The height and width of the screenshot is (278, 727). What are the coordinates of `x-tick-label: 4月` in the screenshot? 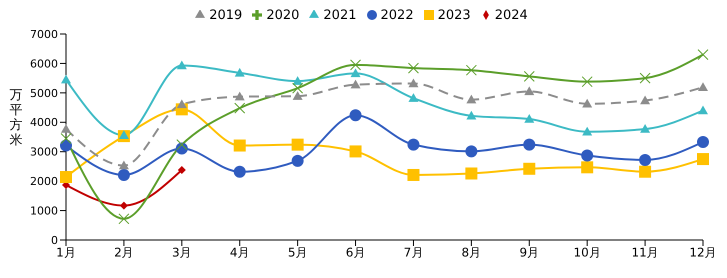 It's located at (240, 253).